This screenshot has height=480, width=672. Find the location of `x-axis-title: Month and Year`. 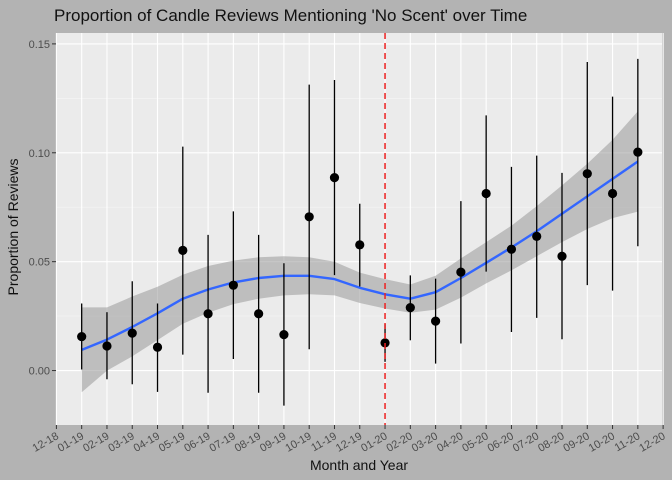

x-axis-title: Month and Year is located at coordinates (359, 465).